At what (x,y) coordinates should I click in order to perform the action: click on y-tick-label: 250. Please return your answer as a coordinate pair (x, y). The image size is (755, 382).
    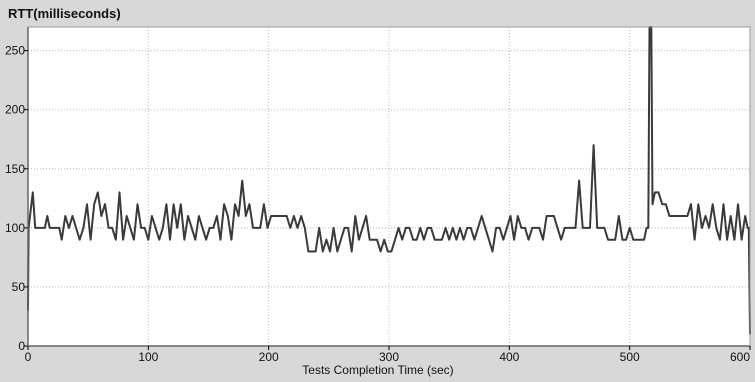
    Looking at the image, I should click on (15, 51).